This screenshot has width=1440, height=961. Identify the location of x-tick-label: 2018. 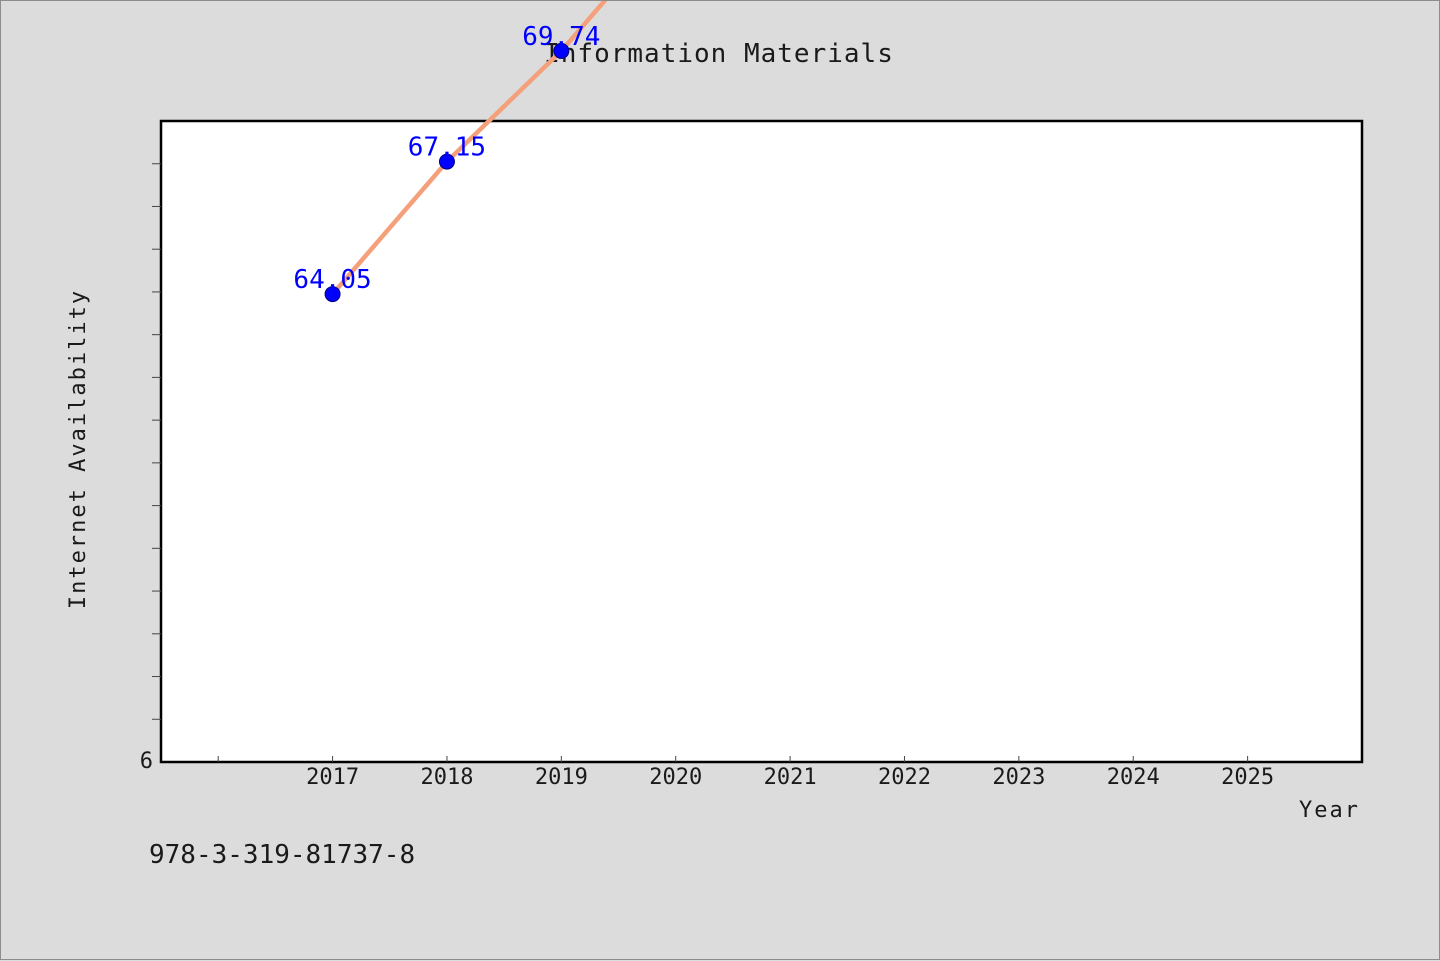
(446, 777).